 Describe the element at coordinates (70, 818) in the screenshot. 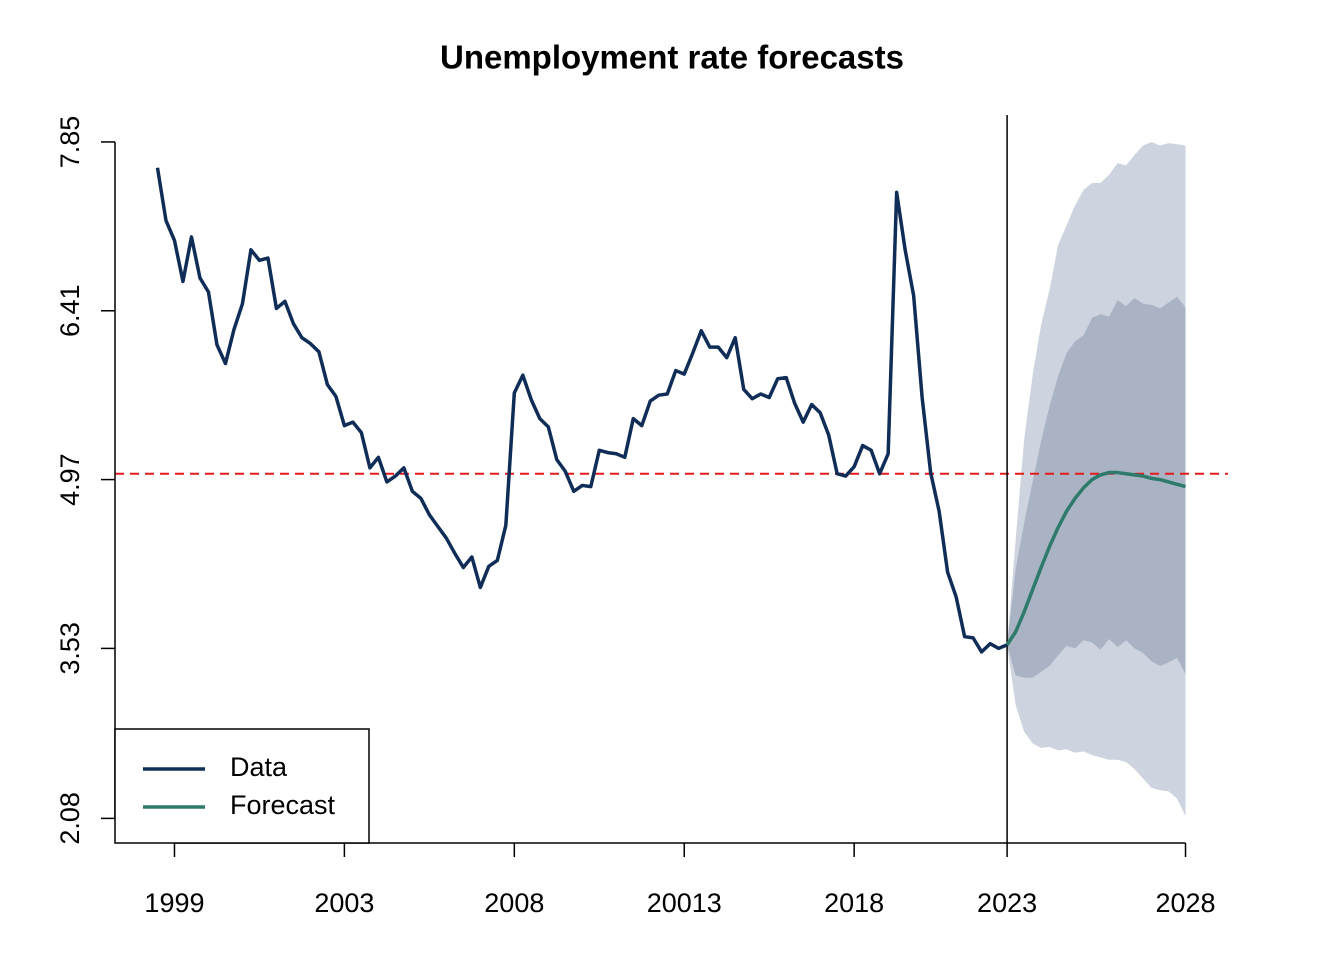

I see `y-tick-label: 2.08` at that location.